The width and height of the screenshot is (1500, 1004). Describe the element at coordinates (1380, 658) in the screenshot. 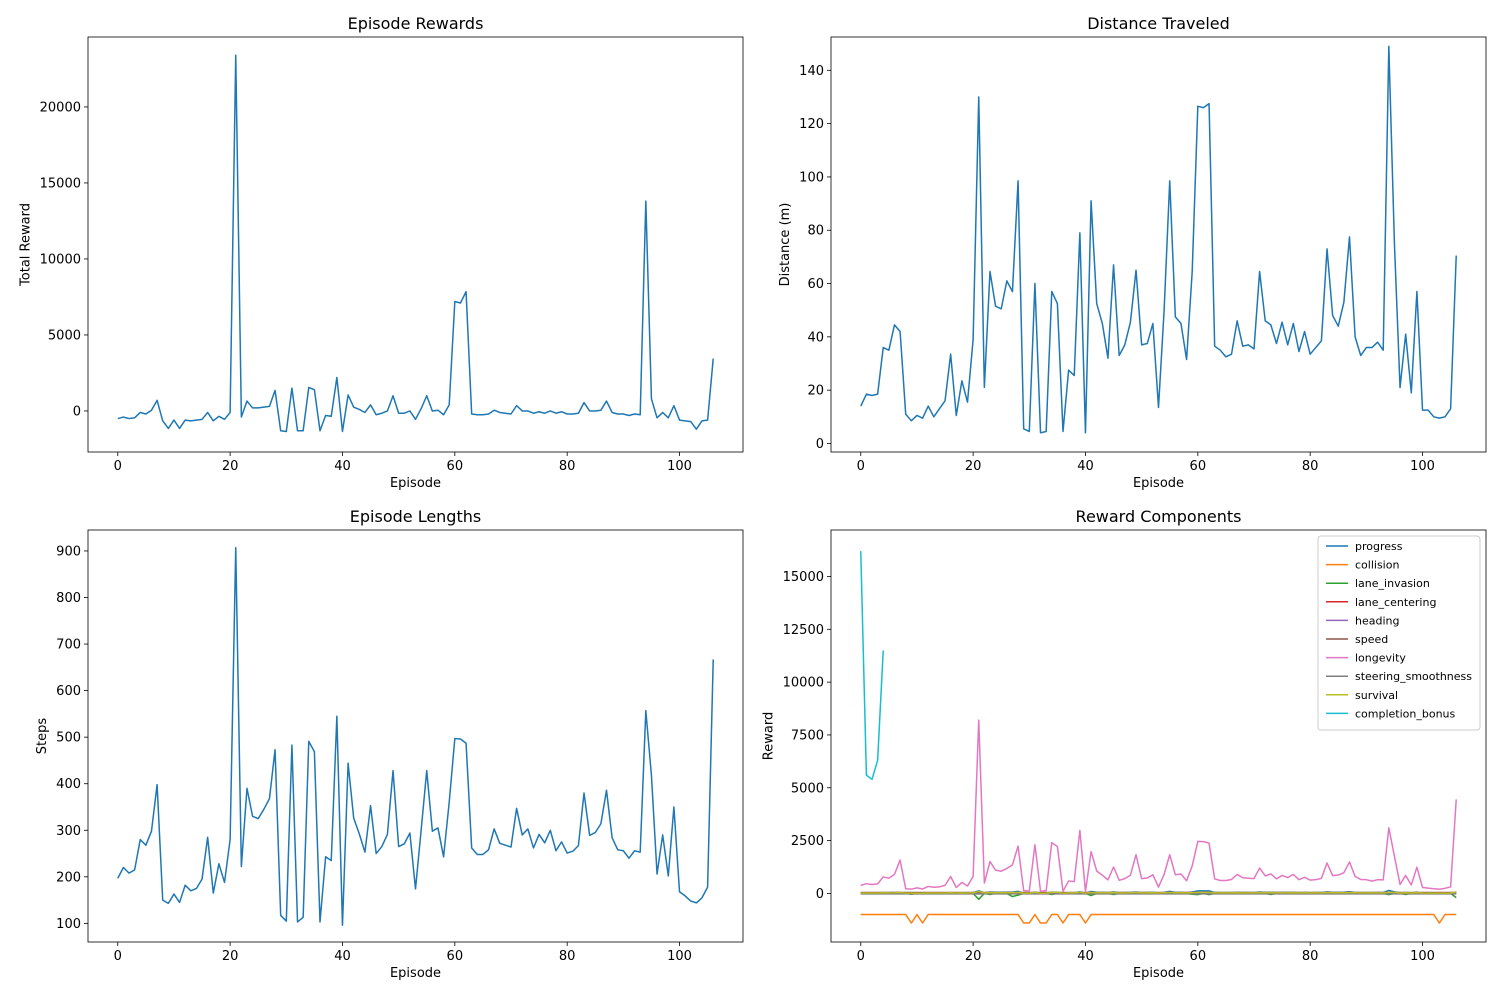

I see `legend-label: longevity` at that location.